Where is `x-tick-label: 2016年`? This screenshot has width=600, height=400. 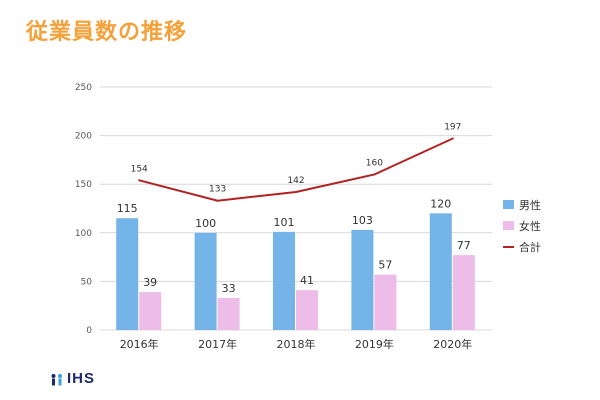
x-tick-label: 2016年 is located at coordinates (139, 344).